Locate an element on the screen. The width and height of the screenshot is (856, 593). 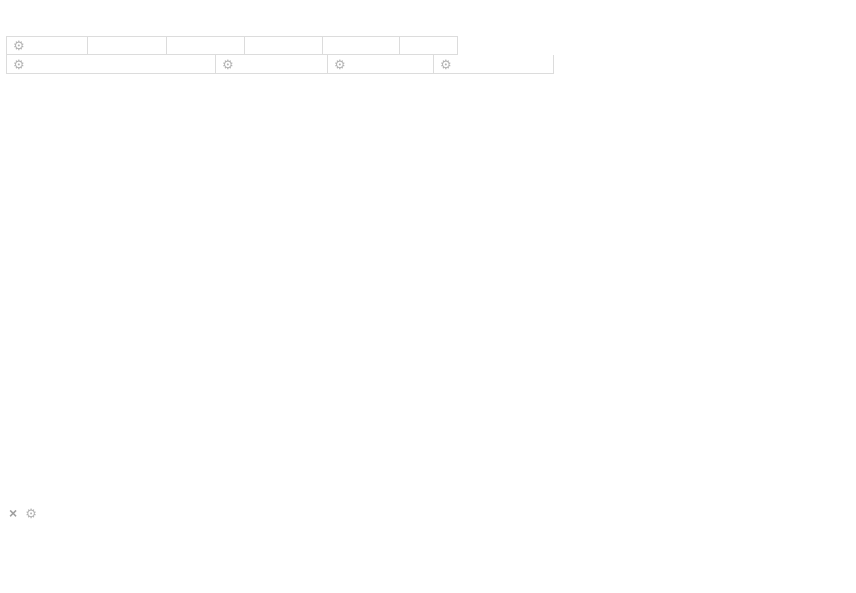
volume-panel-header: × ⚙ is located at coordinates (31, 513).